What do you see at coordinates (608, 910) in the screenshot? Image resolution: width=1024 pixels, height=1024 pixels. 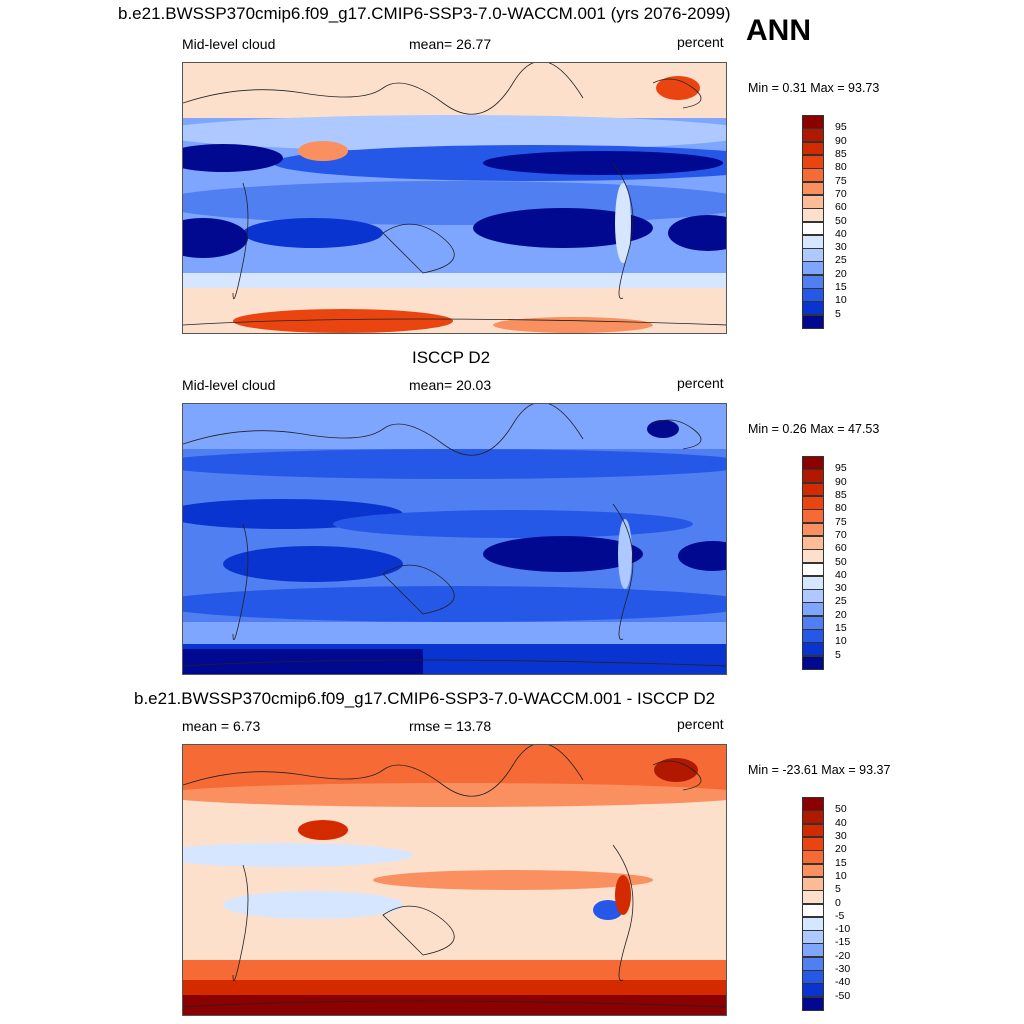 I see `p3-andes-low` at bounding box center [608, 910].